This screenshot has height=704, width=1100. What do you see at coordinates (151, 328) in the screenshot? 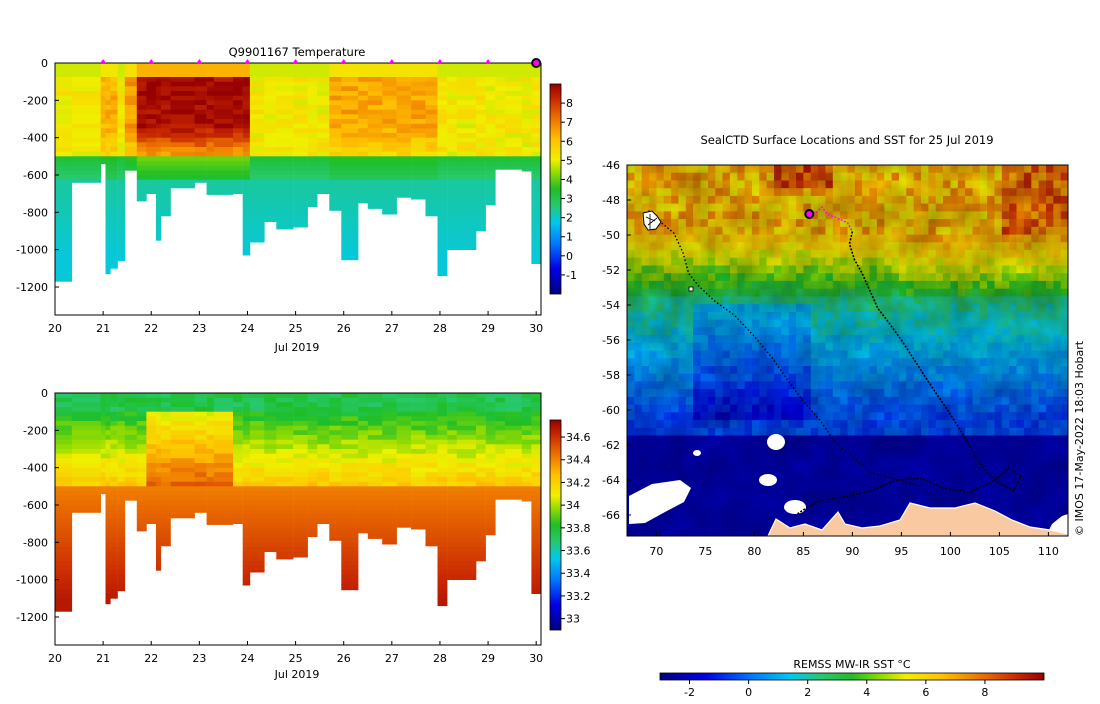
I see `x-tick-label: 22` at bounding box center [151, 328].